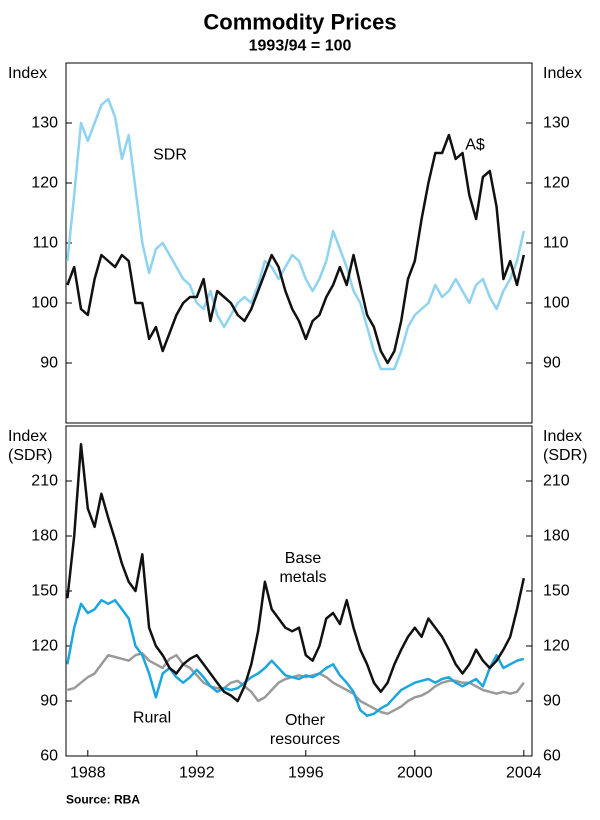 This screenshot has width=600, height=820. What do you see at coordinates (170, 155) in the screenshot?
I see `series-label: SDR` at bounding box center [170, 155].